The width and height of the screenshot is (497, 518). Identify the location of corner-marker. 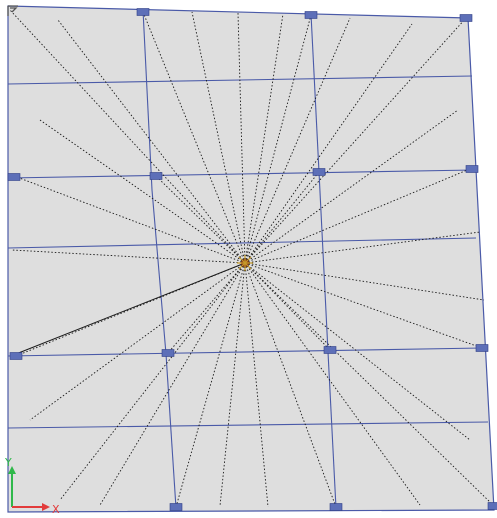
(12, 10).